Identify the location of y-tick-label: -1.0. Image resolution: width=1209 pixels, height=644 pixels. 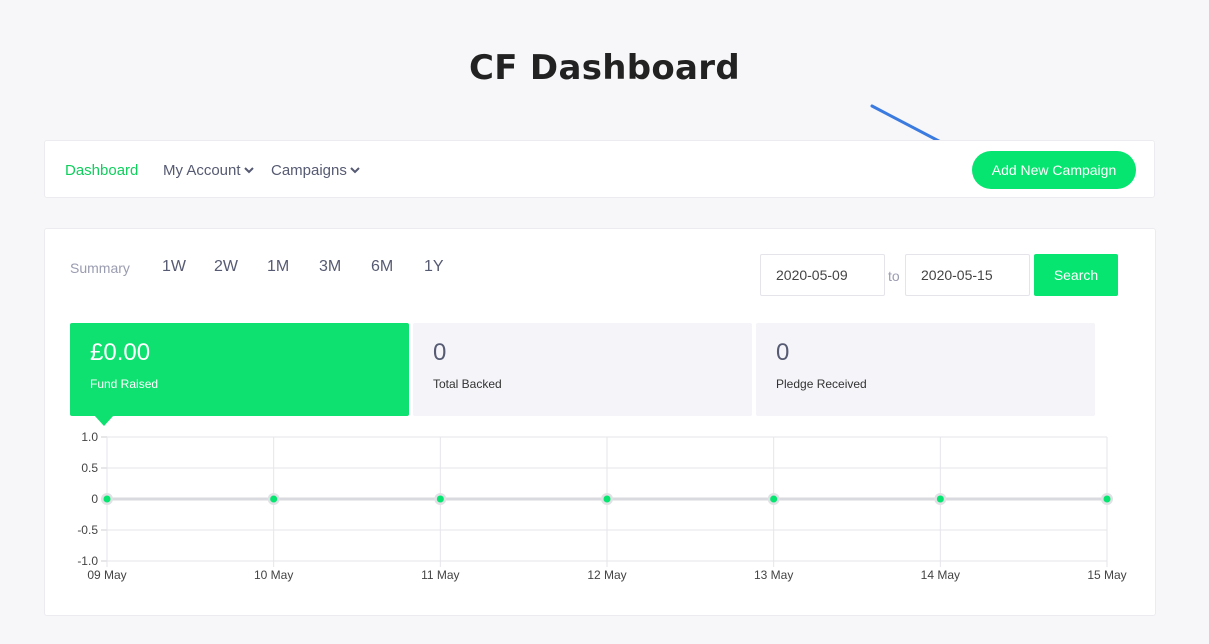
(87, 561).